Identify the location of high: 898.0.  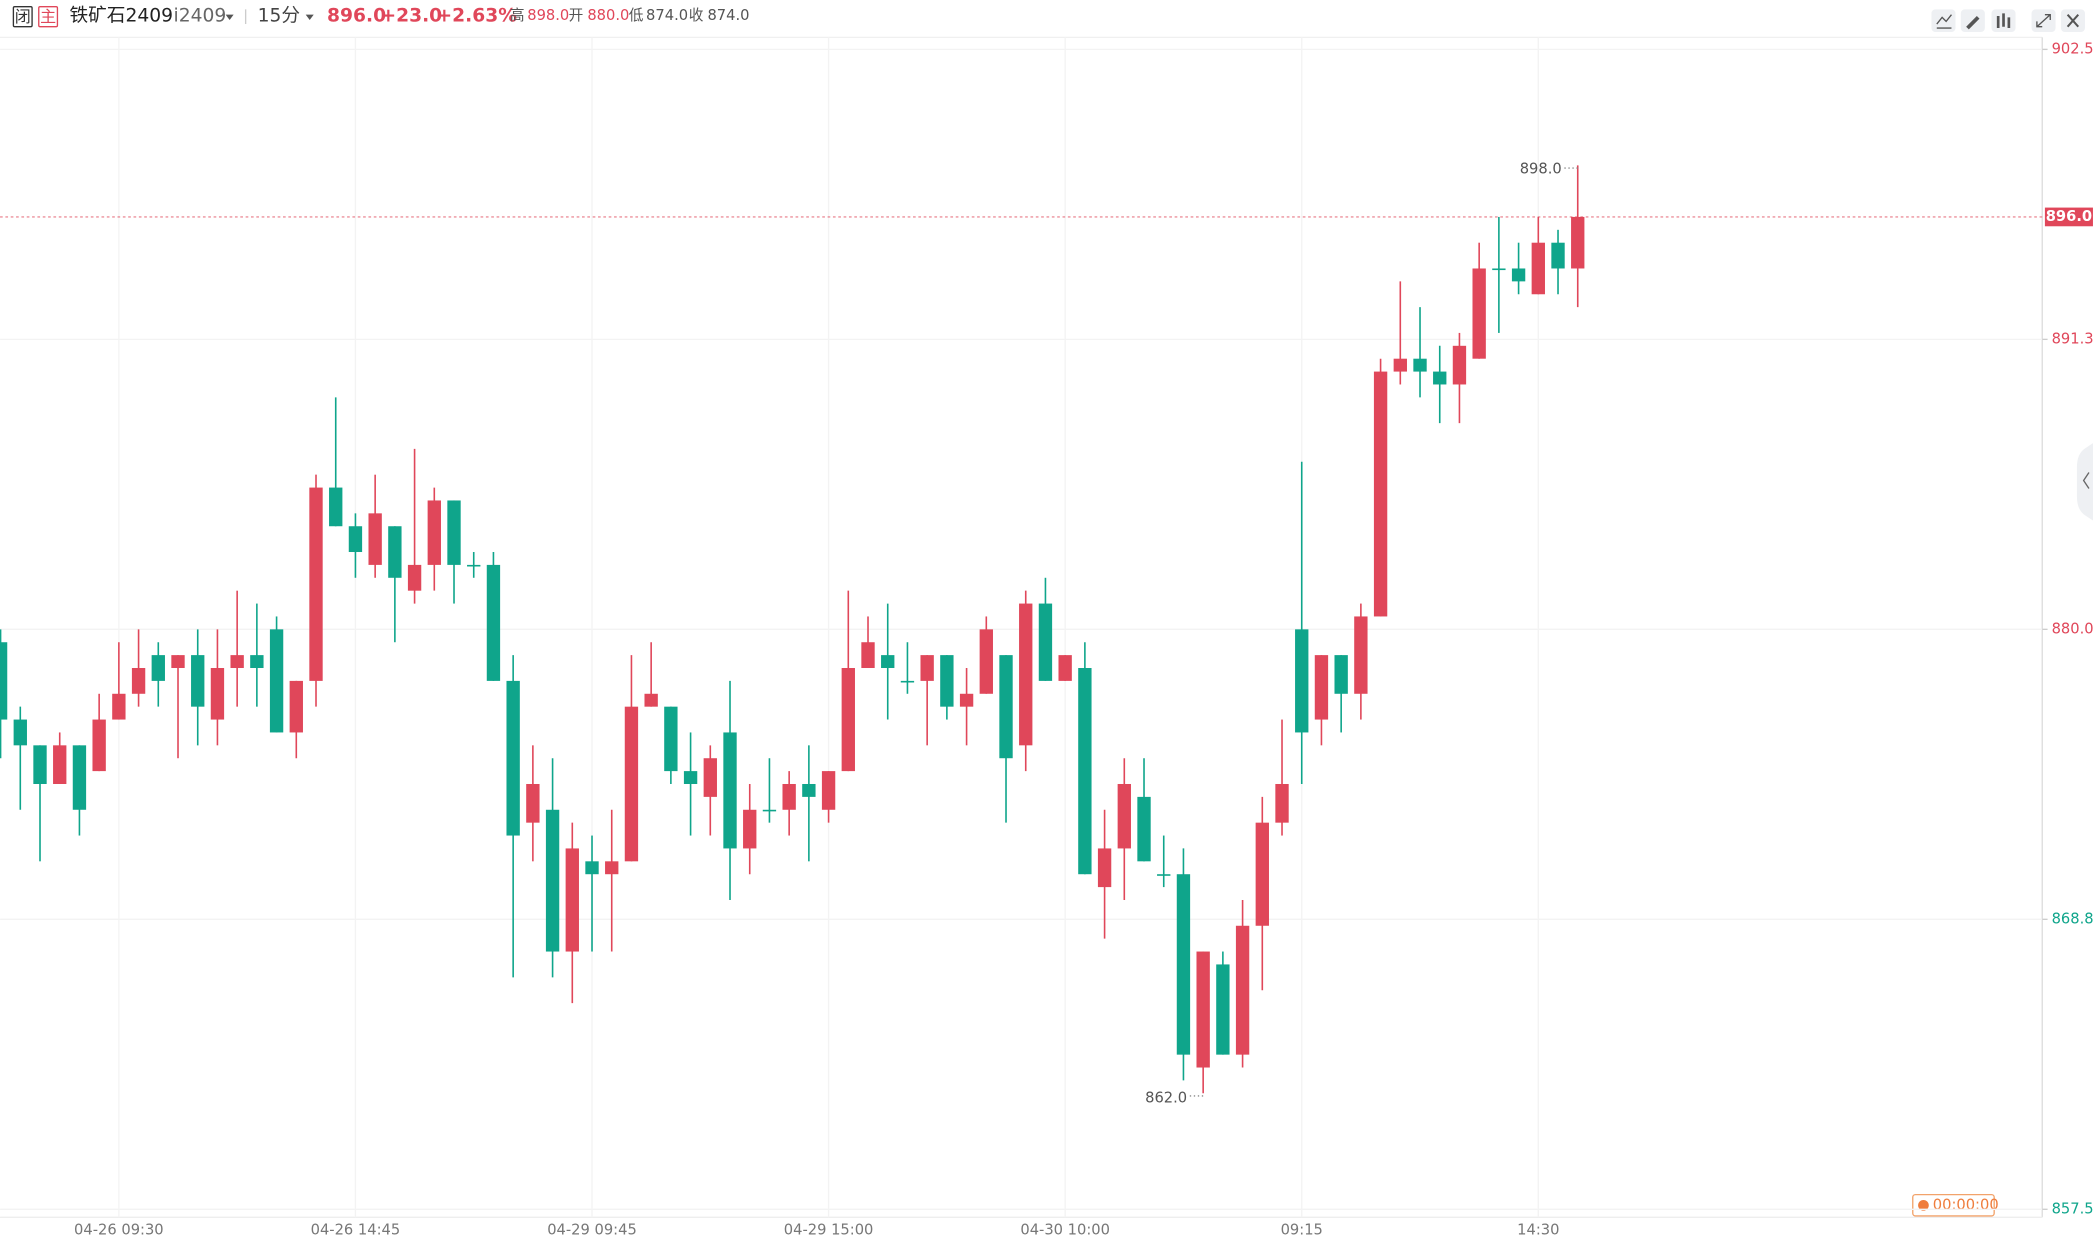
(548, 15).